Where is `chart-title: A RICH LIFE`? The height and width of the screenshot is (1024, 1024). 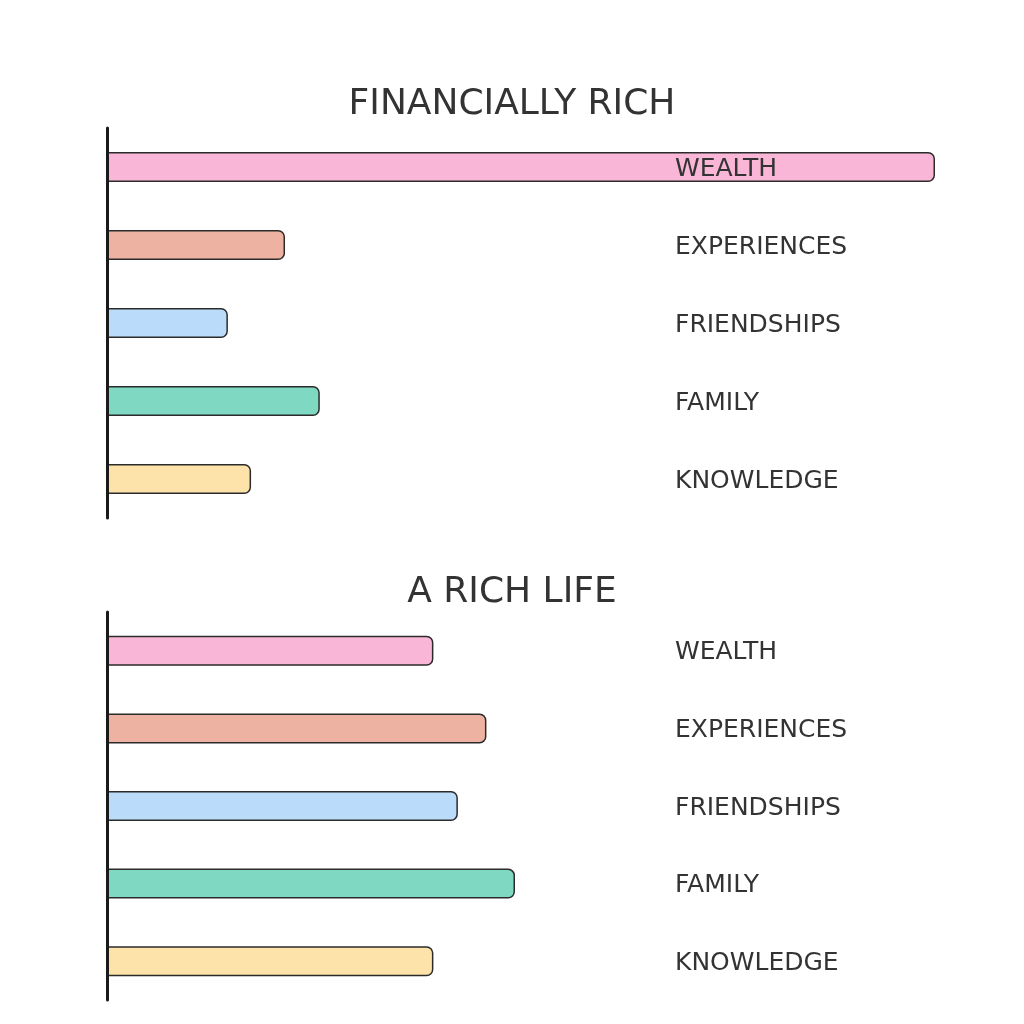
chart-title: A RICH LIFE is located at coordinates (512, 589).